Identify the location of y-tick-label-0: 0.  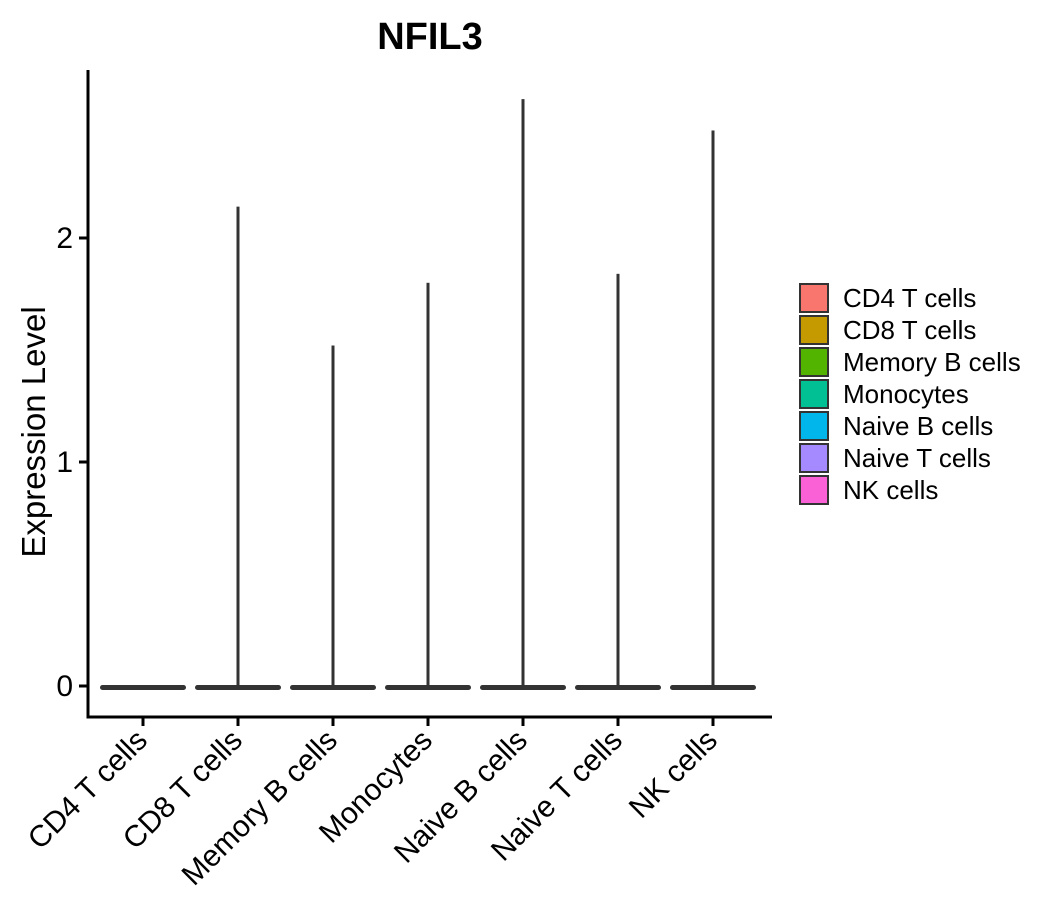
(64, 686).